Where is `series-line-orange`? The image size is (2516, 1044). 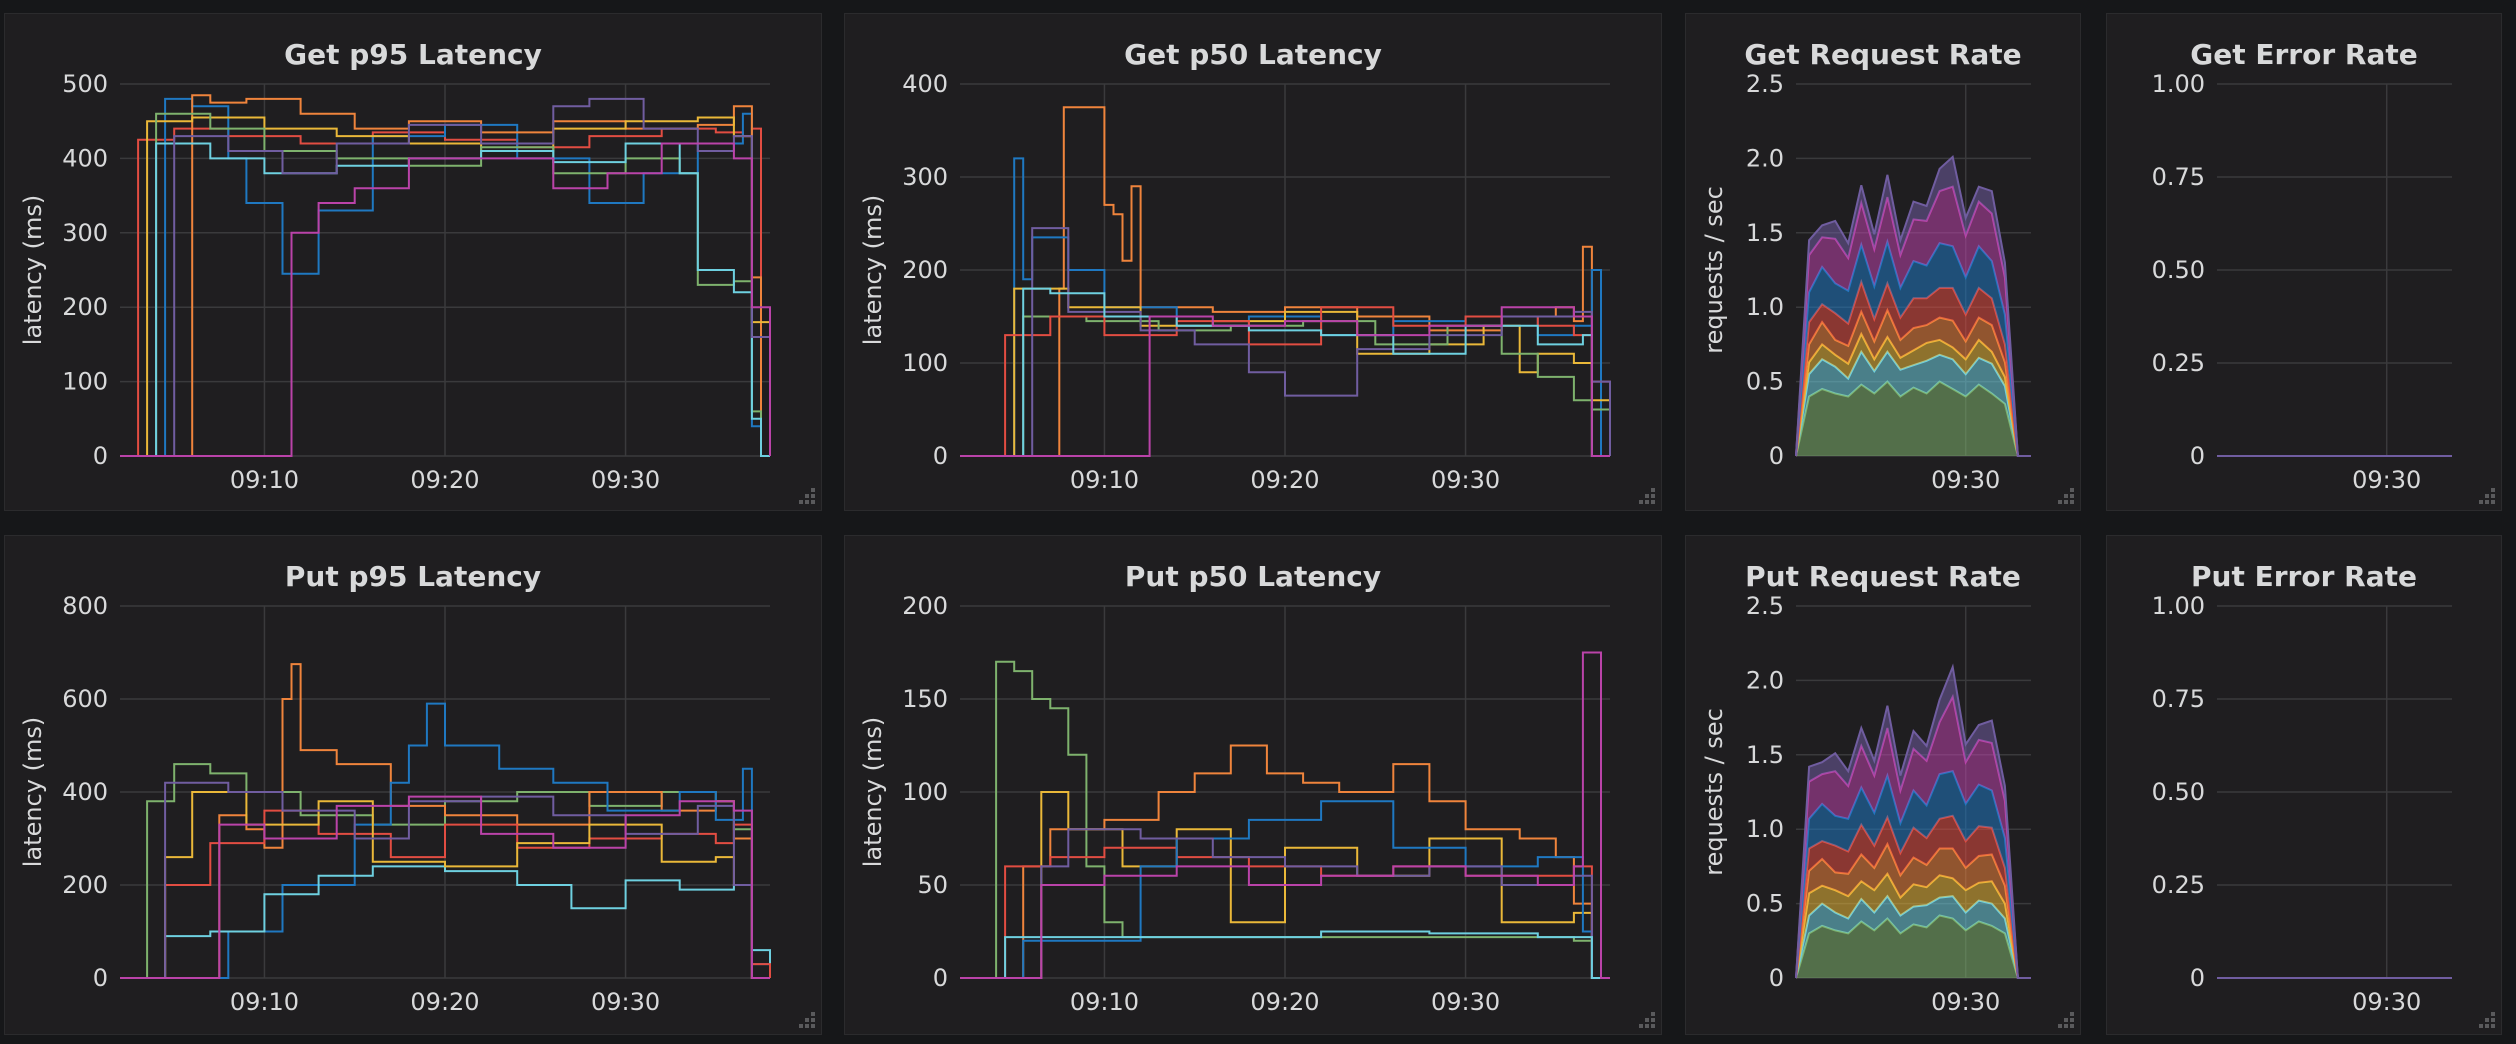
series-line-orange is located at coordinates (445, 275).